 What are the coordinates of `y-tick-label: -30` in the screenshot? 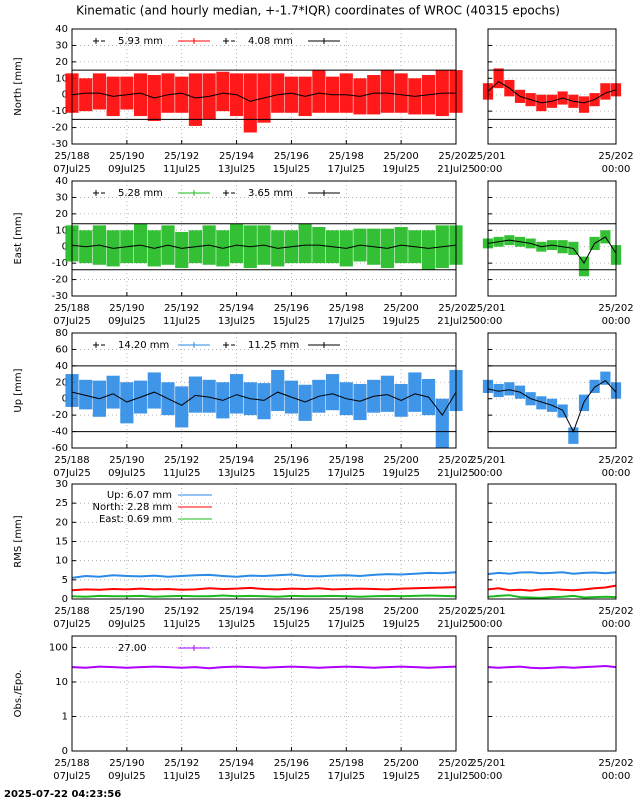 It's located at (60, 144).